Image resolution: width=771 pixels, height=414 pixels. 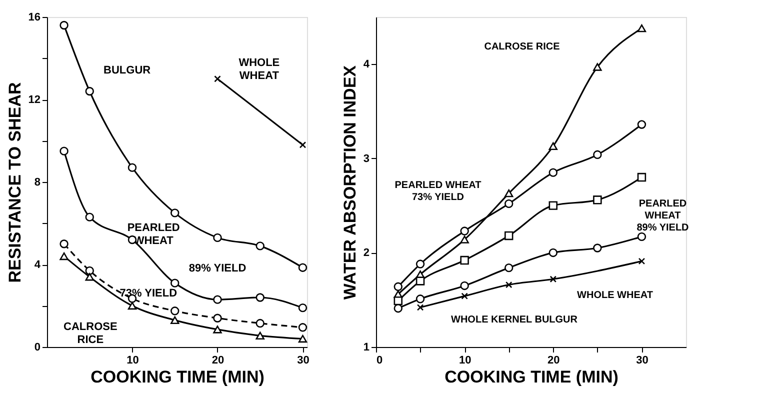 What do you see at coordinates (514, 320) in the screenshot?
I see `annotation: WHOLE KERNEL BULGUR` at bounding box center [514, 320].